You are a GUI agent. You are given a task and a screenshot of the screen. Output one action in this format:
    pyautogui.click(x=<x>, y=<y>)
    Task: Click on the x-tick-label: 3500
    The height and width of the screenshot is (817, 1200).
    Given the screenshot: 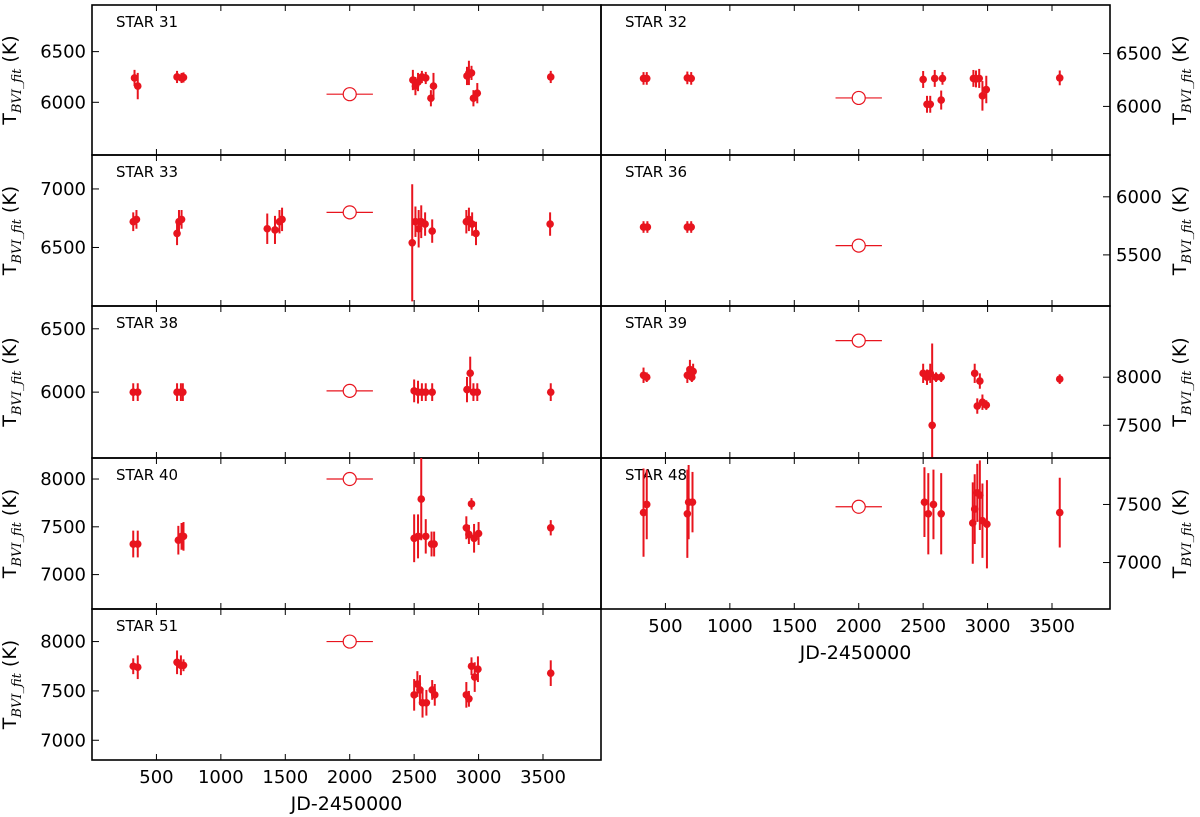 What is the action you would take?
    pyautogui.click(x=543, y=777)
    